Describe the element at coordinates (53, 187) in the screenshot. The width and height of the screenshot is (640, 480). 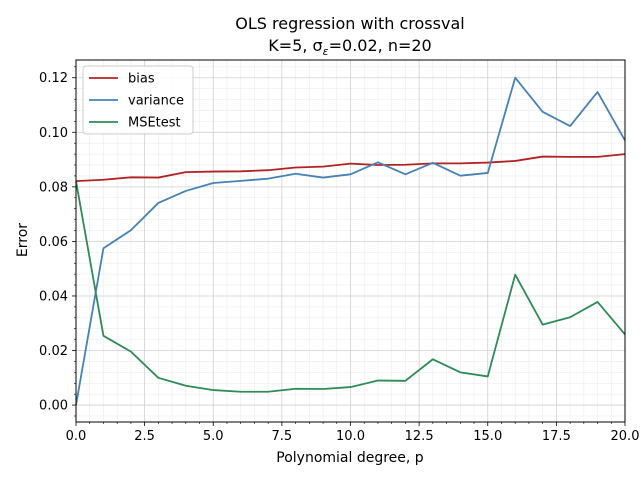
I see `y-tick-label: 0.08` at that location.